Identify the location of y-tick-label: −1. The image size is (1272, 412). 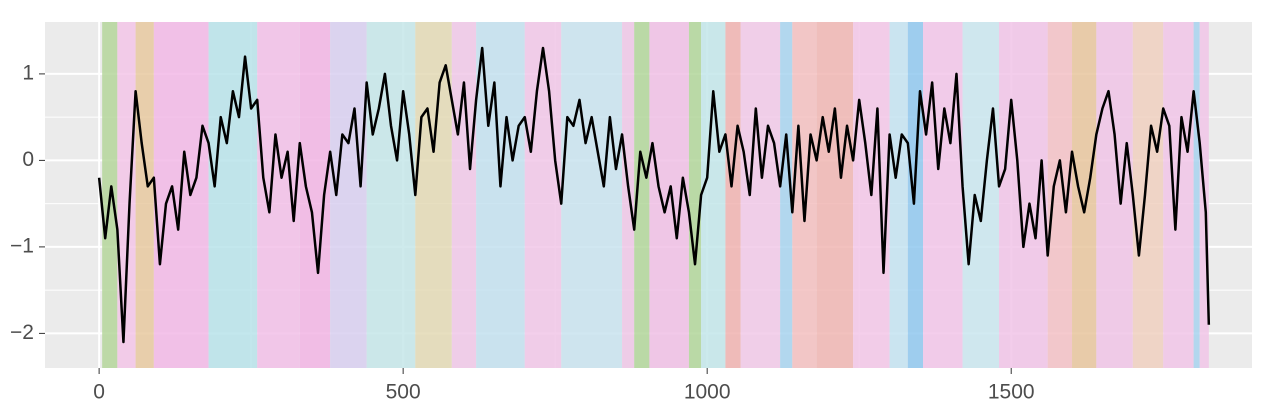
(22, 245).